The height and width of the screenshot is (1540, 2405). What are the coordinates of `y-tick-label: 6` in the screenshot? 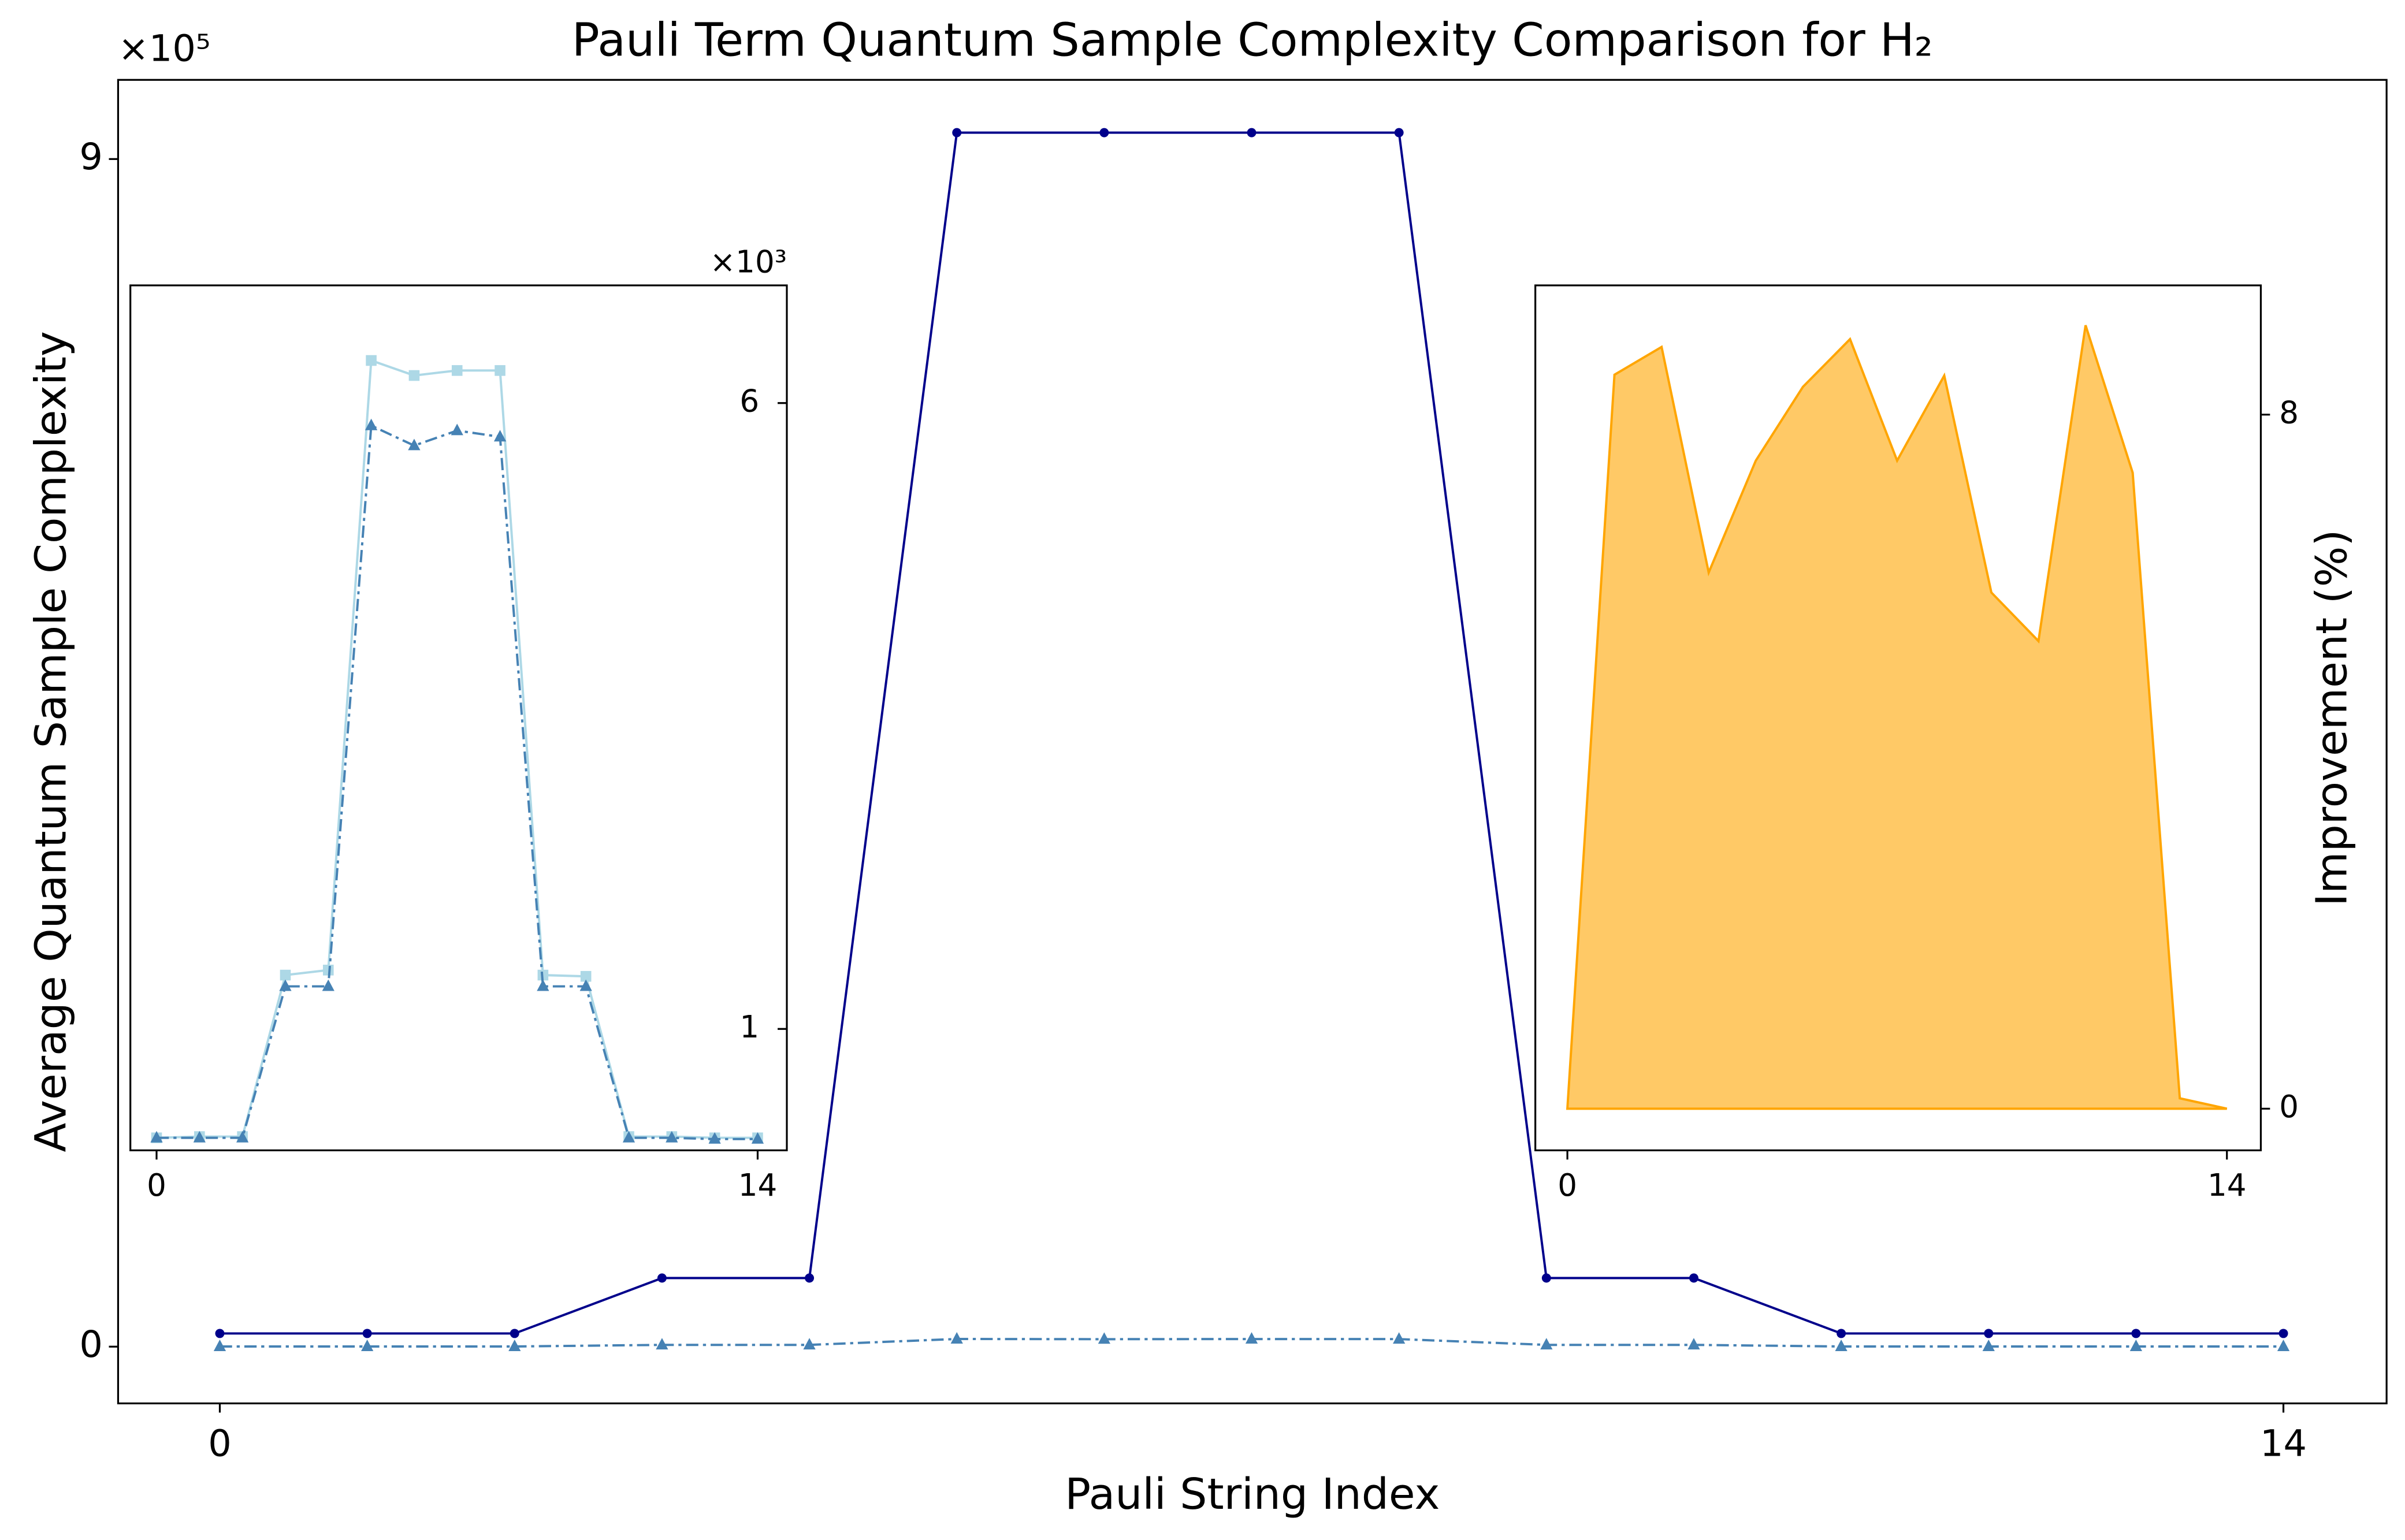 It's located at (749, 401).